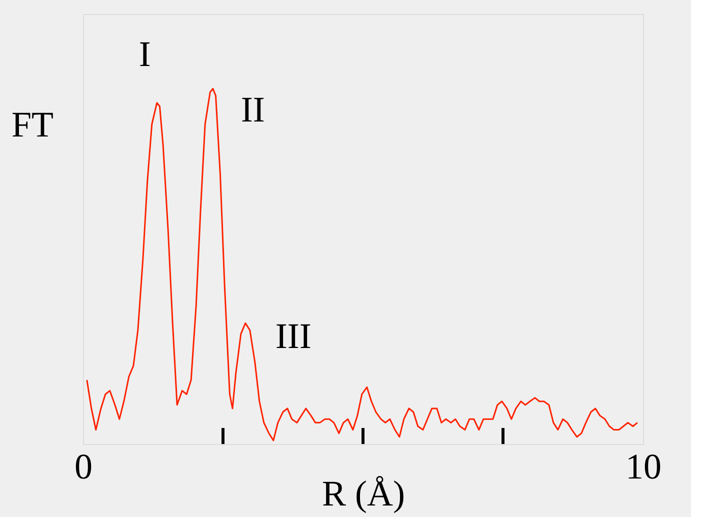 The image size is (706, 526). I want to click on x-tick-label: 10, so click(644, 466).